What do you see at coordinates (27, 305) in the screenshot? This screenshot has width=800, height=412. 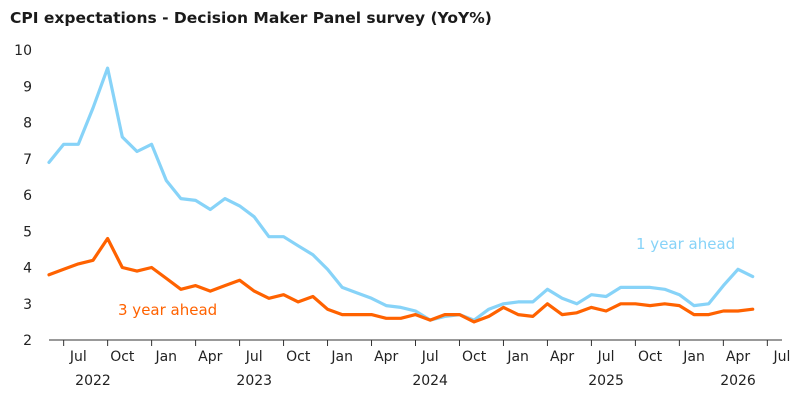 I see `y-tick-label: 3` at bounding box center [27, 305].